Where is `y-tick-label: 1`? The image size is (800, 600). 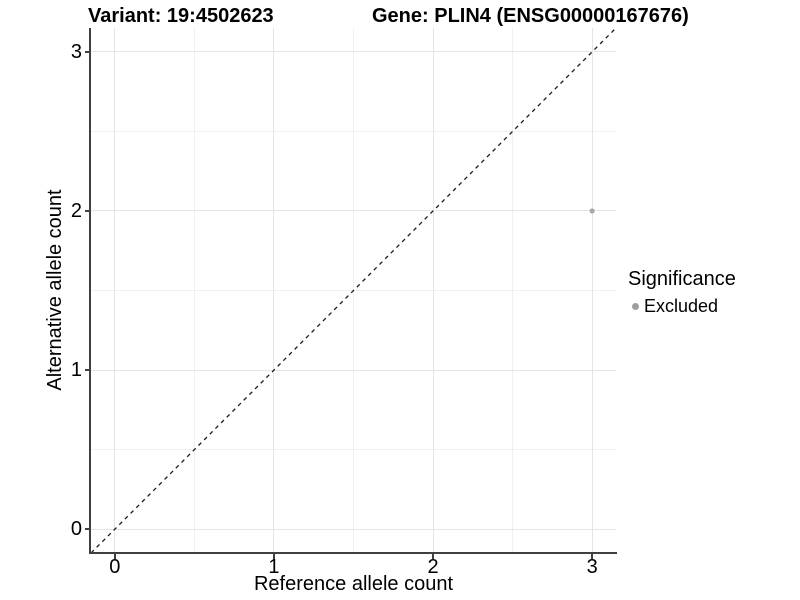
y-tick-label: 1 is located at coordinates (76, 370).